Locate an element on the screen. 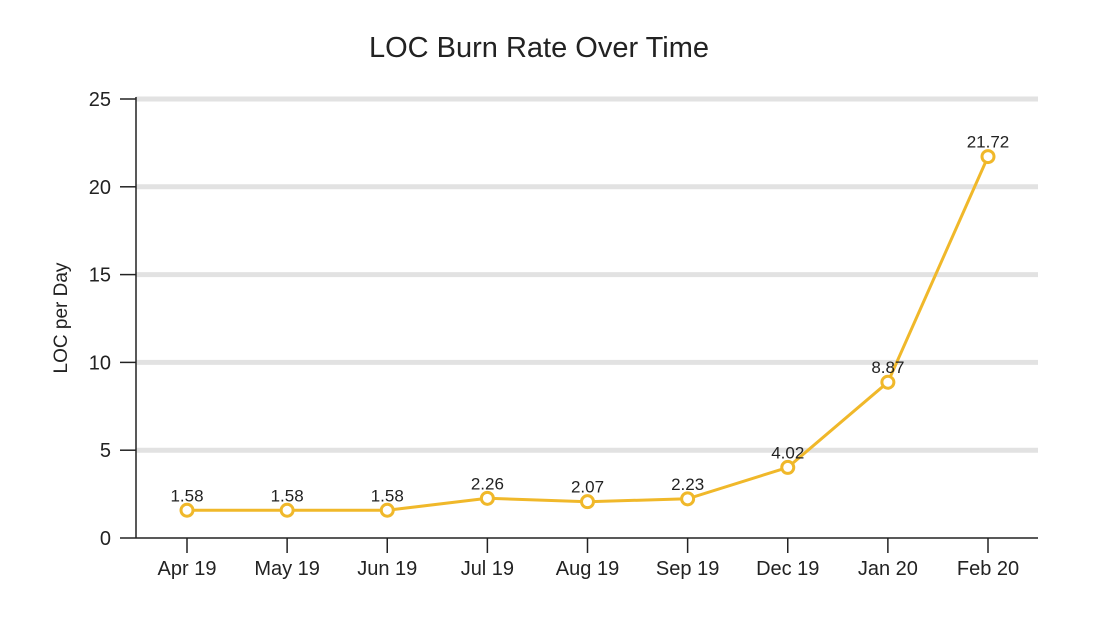  y-tick-label: 5 is located at coordinates (105, 451).